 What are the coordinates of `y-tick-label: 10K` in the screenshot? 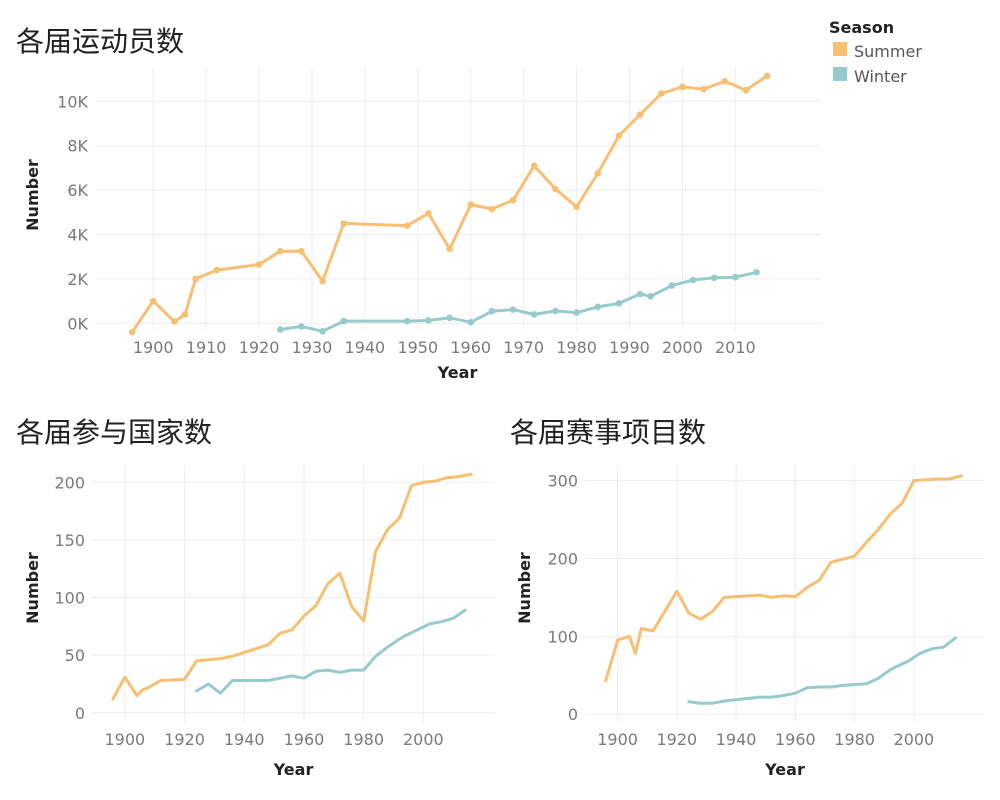 It's located at (72, 101).